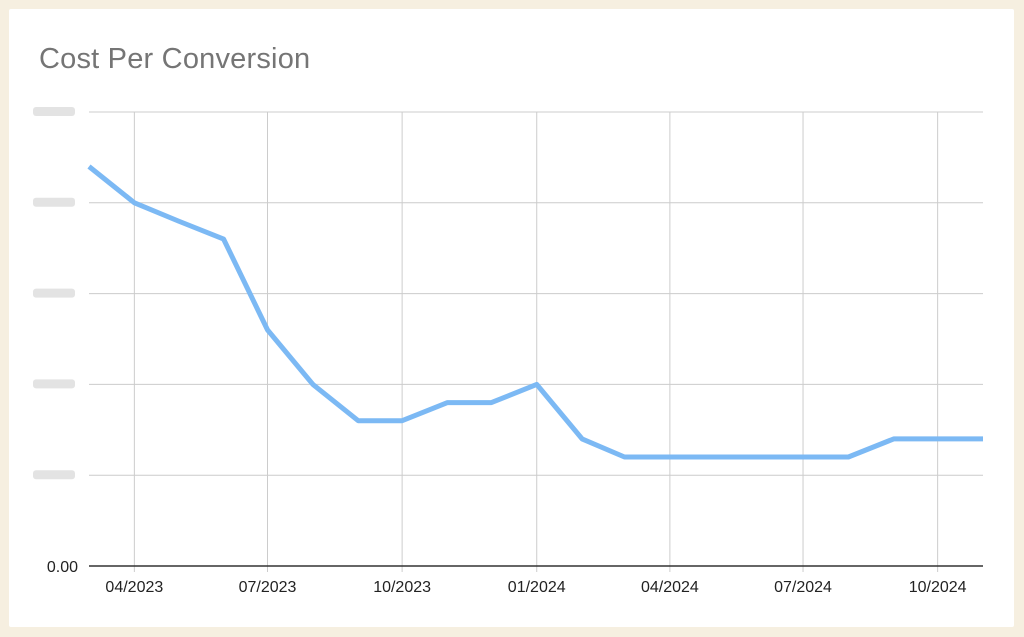  What do you see at coordinates (134, 587) in the screenshot?
I see `x-tick-label: 04/2023` at bounding box center [134, 587].